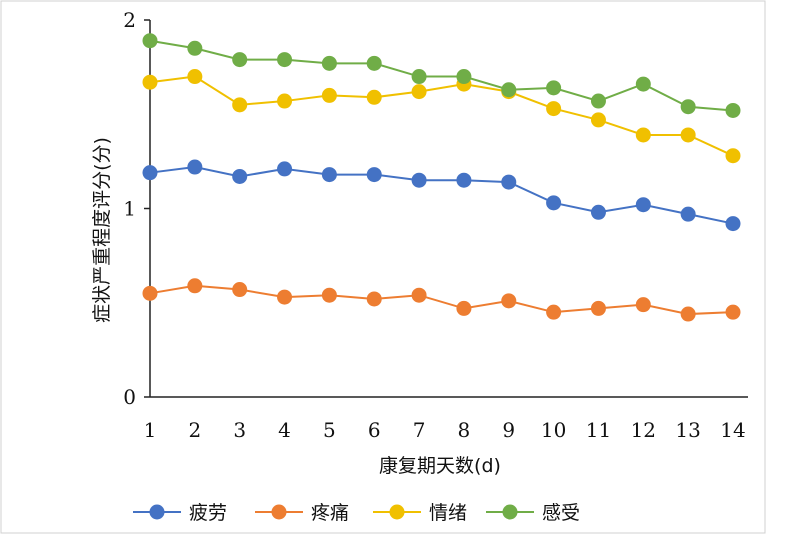 Image resolution: width=804 pixels, height=535 pixels. I want to click on x-tick-label: 6, so click(374, 430).